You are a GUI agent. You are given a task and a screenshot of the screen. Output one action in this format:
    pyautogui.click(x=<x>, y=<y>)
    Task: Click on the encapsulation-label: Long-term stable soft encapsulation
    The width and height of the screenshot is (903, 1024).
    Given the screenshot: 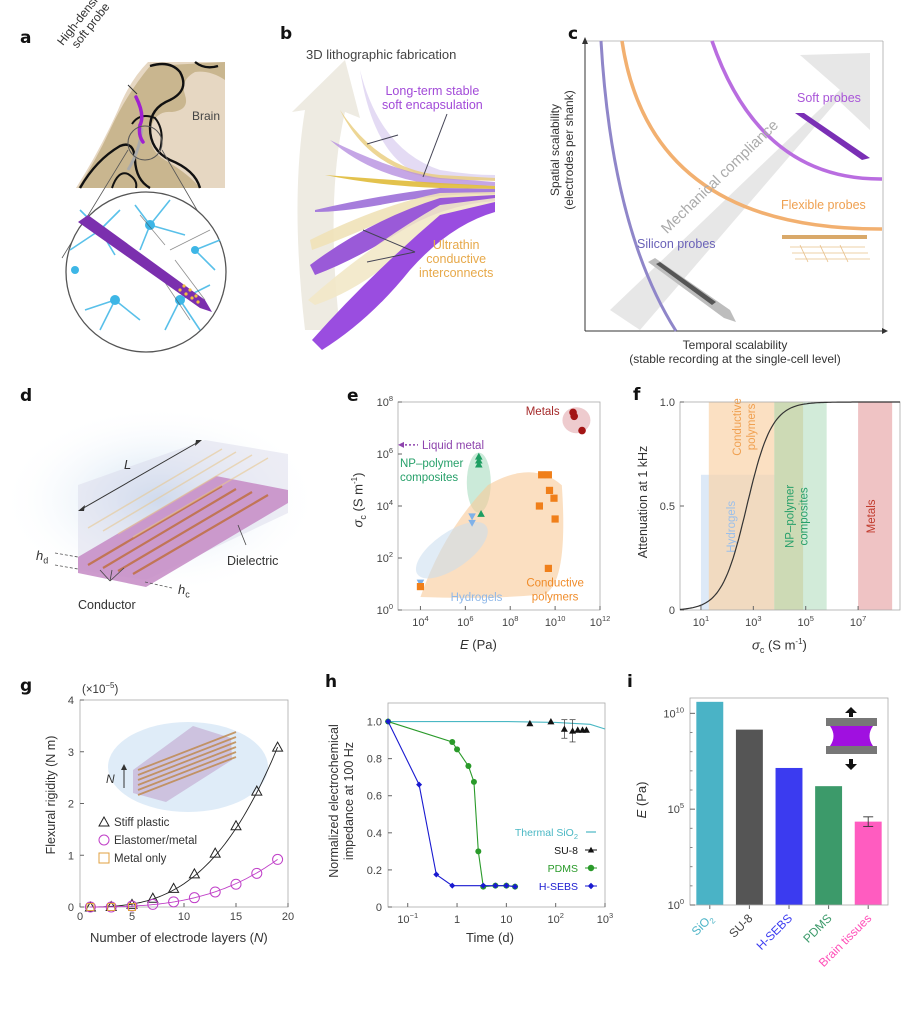 What is the action you would take?
    pyautogui.click(x=432, y=98)
    